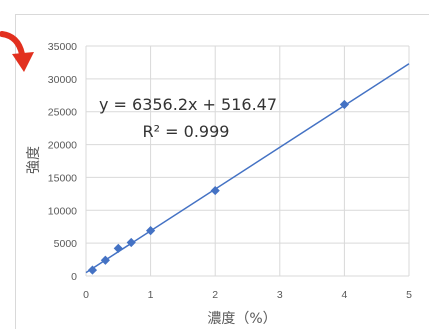  Describe the element at coordinates (74, 277) in the screenshot. I see `y-tick-label: 0` at that location.